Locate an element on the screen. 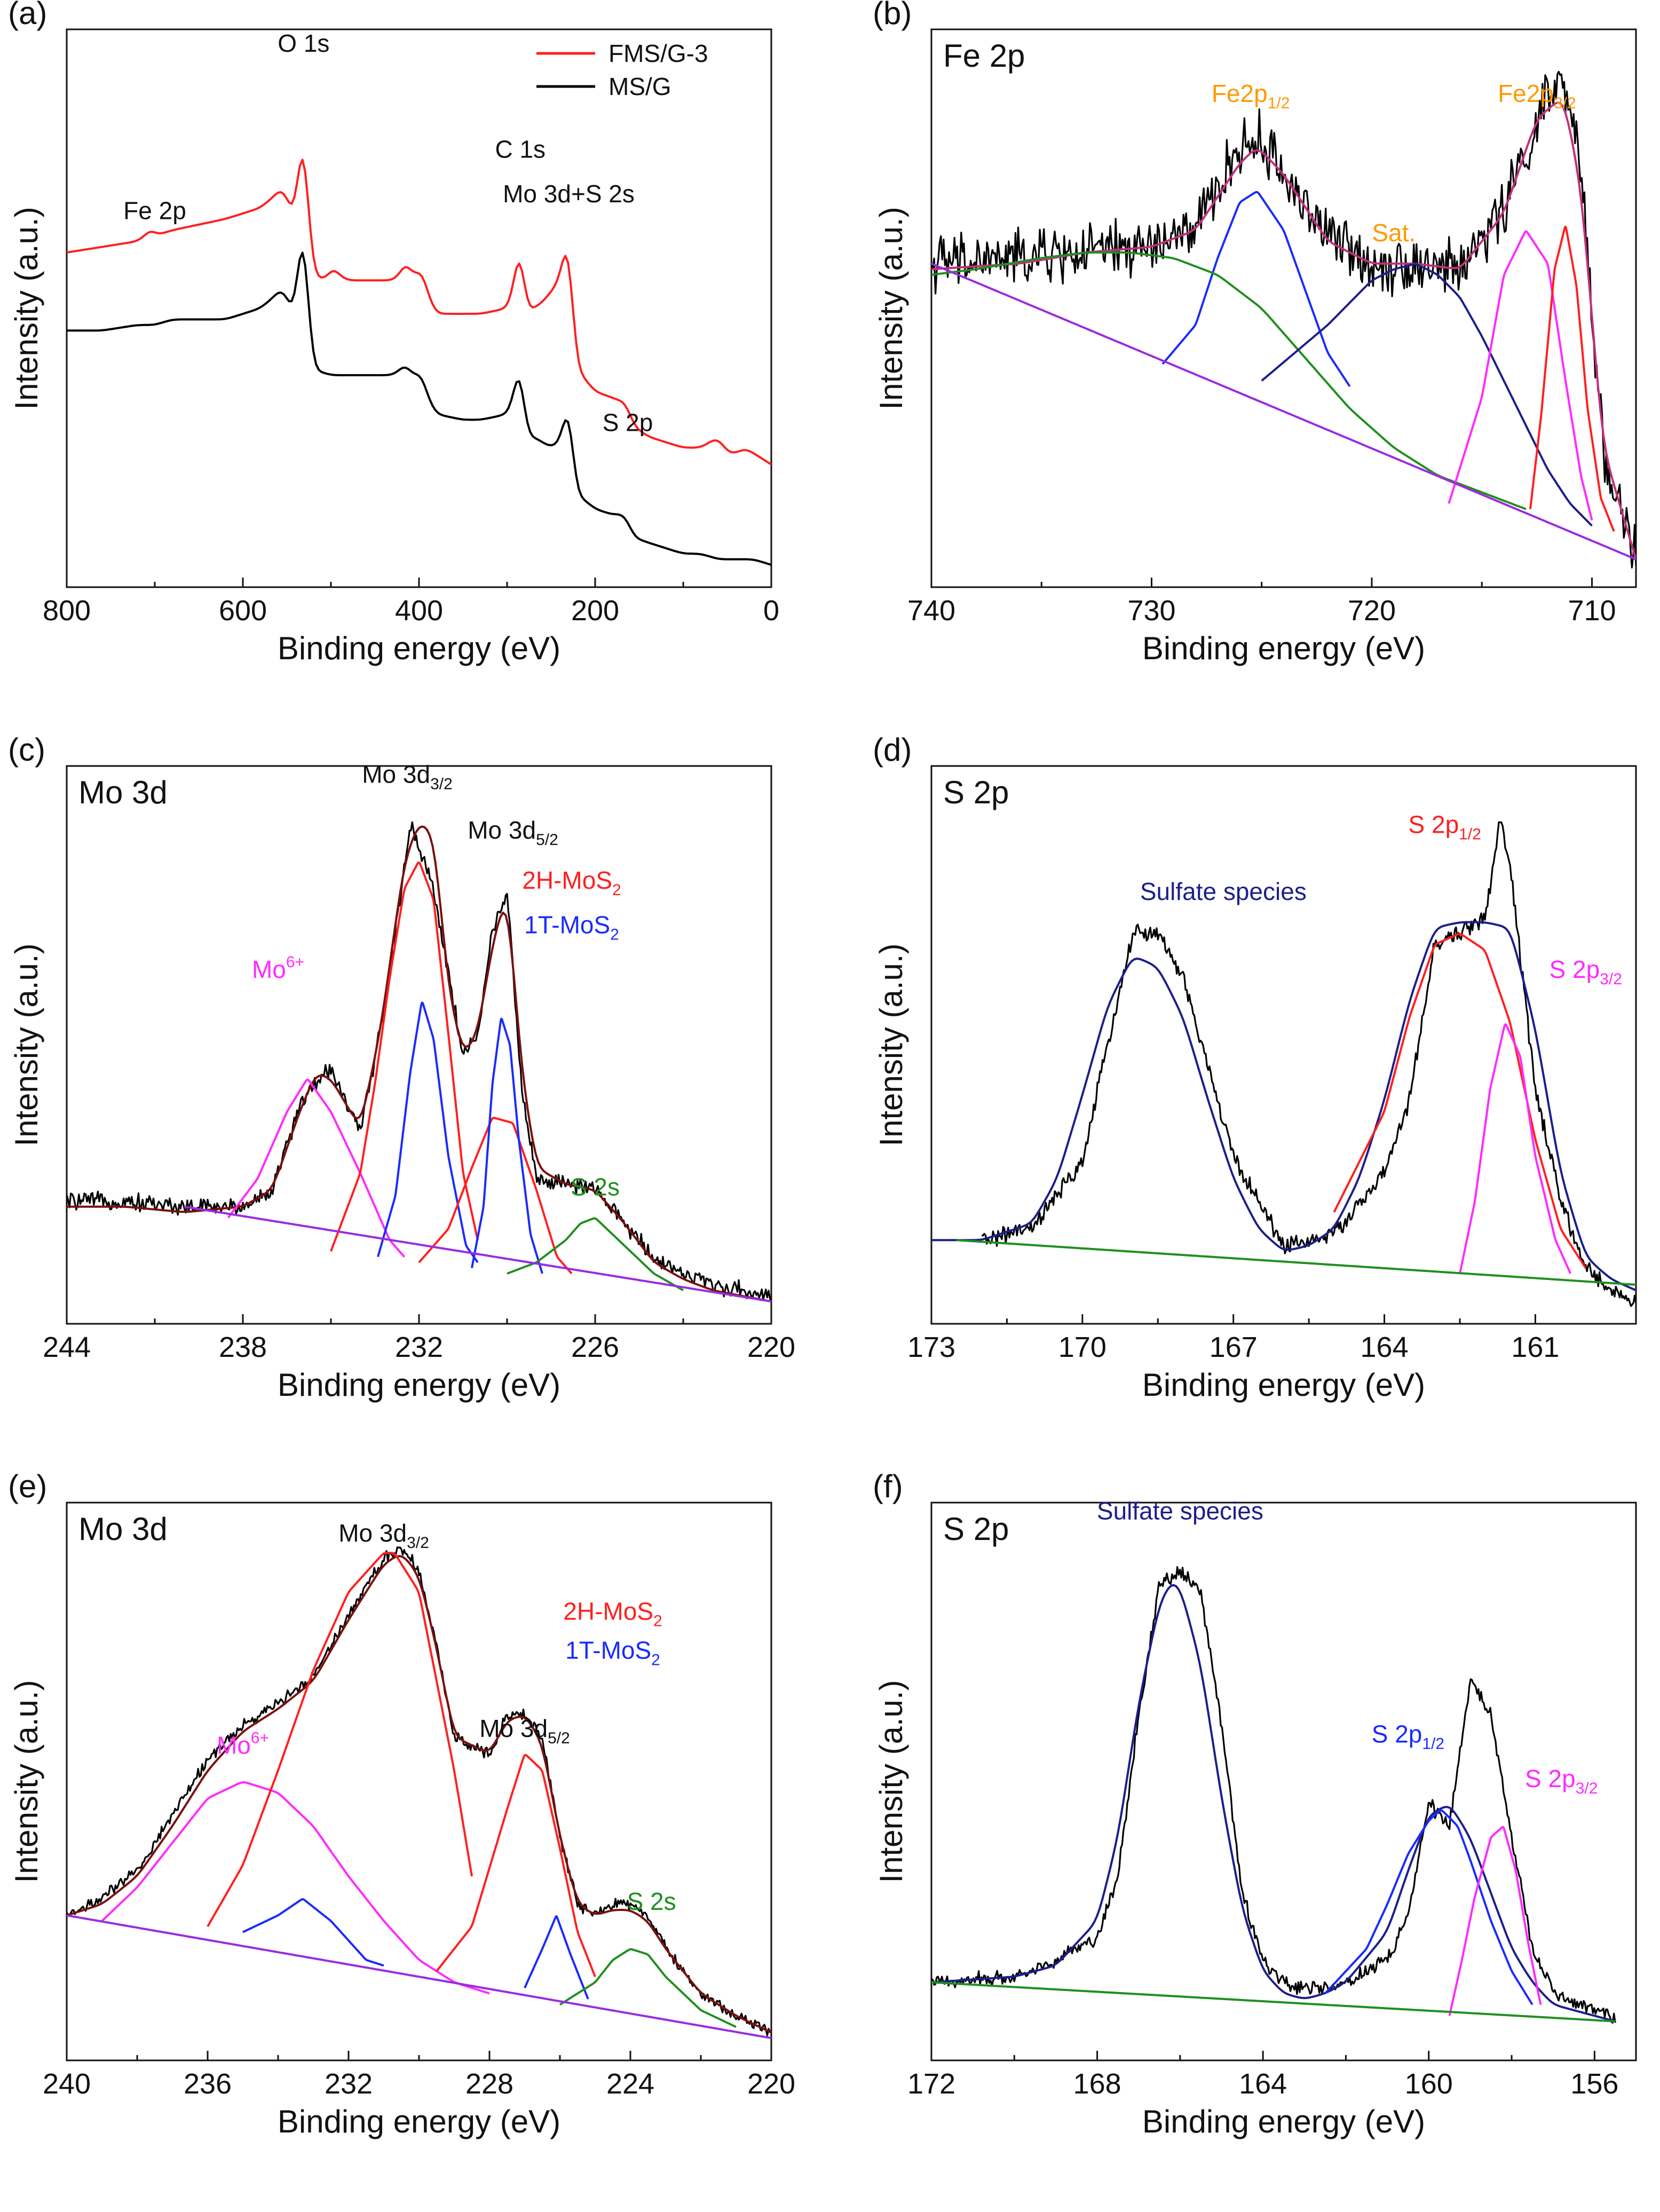 This screenshot has height=2212, width=1660. x-tick-label: 238 is located at coordinates (243, 1347).